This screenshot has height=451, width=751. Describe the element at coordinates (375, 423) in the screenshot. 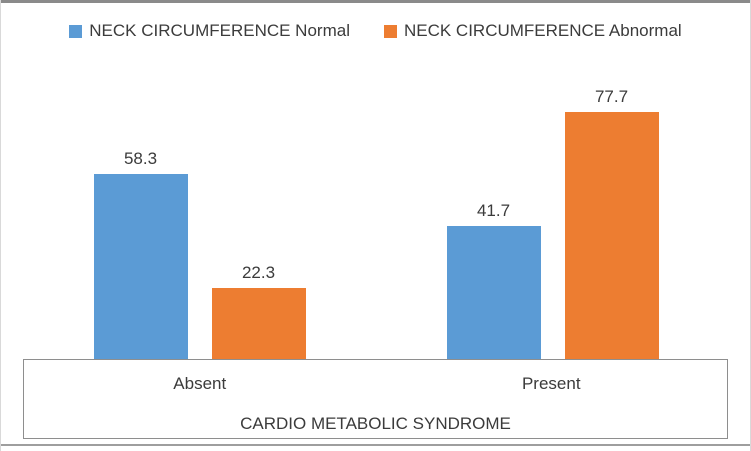

I see `x-axis-title: CARDIO METABOLIC SYNDROME` at that location.